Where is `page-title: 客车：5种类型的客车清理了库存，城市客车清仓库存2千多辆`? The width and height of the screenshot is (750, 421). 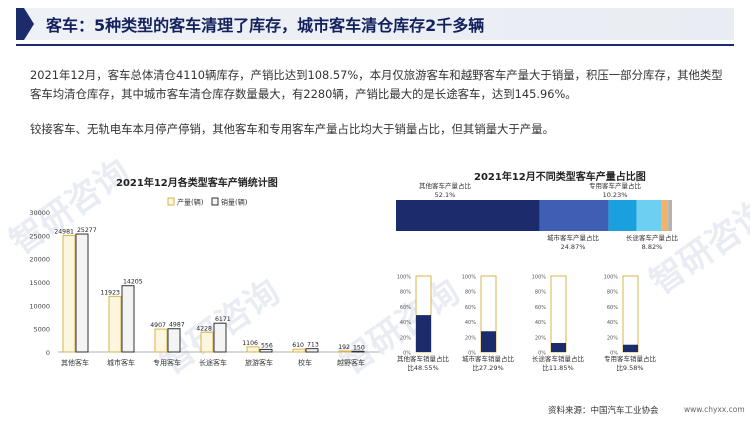
page-title: 客车：5种类型的客车清理了库存，城市客车清仓库存2千多辆 is located at coordinates (265, 25).